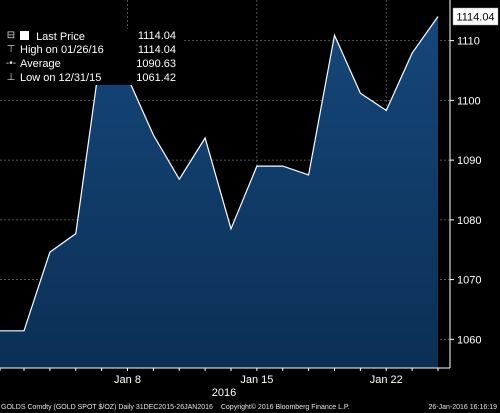 Image resolution: width=500 pixels, height=413 pixels. Describe the element at coordinates (468, 42) in the screenshot. I see `y-tick-label: 1110` at that location.